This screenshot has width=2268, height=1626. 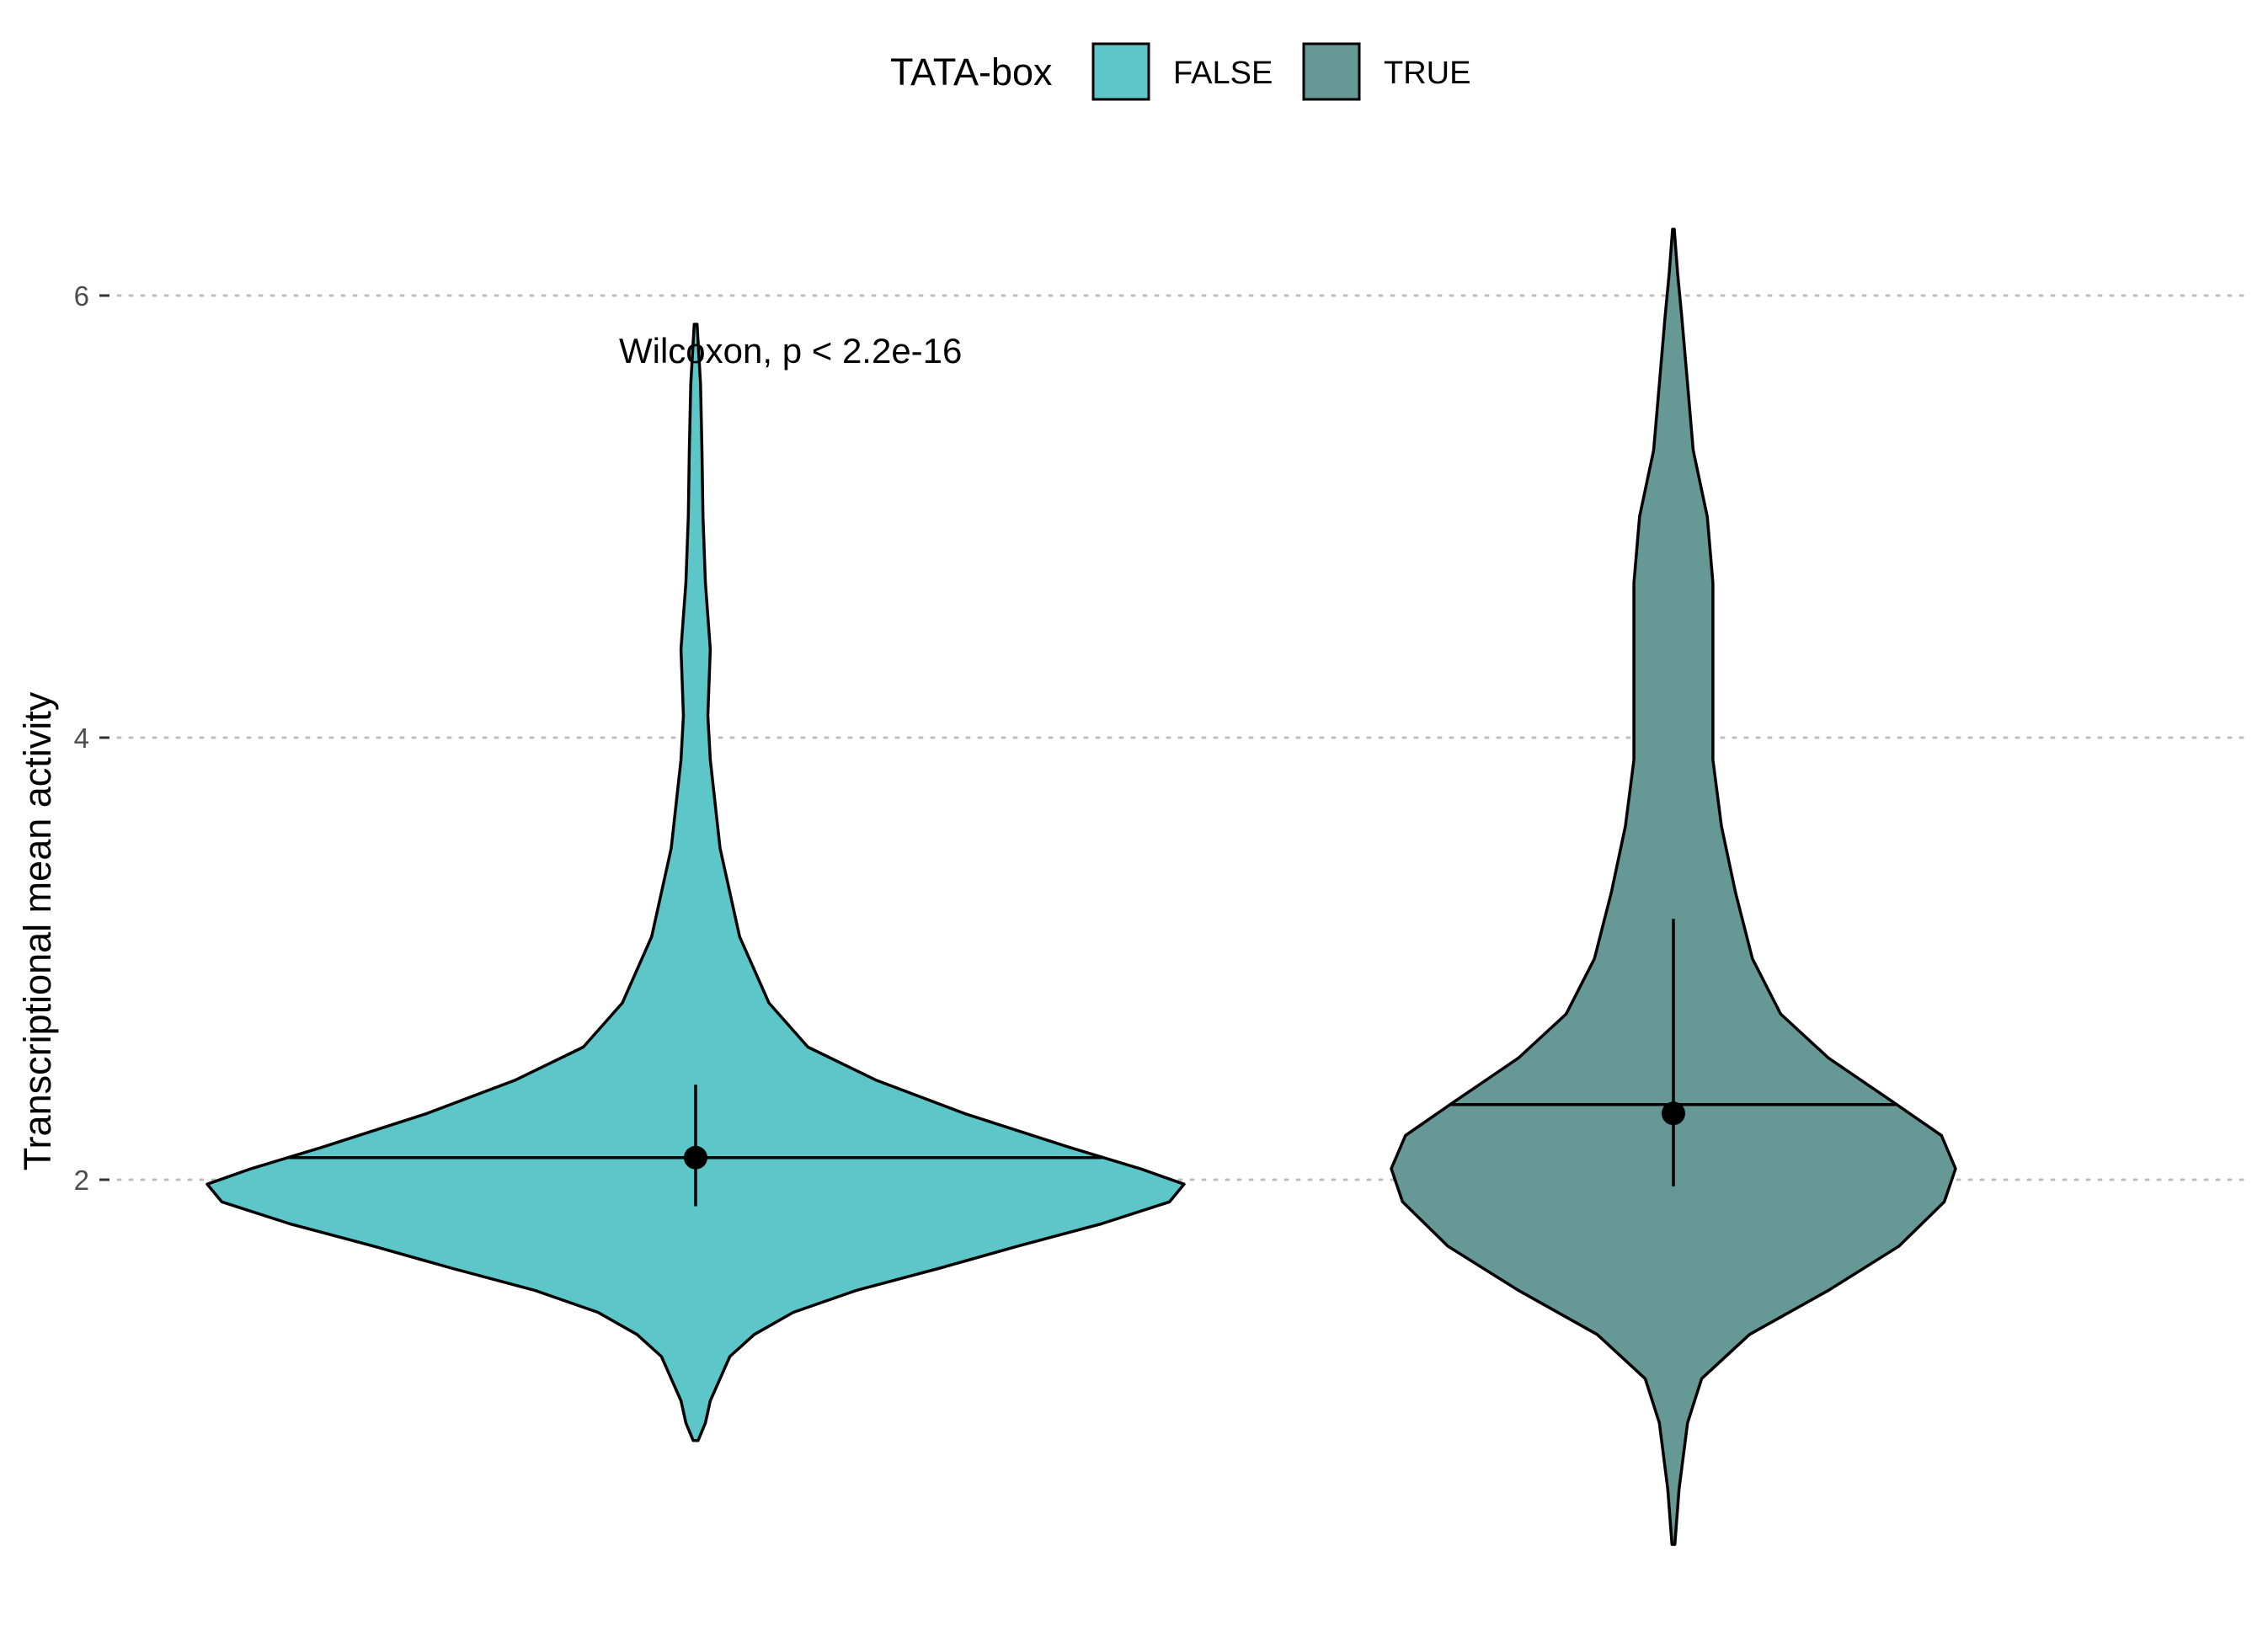 I want to click on y-tick-label-2: 2, so click(x=81, y=1180).